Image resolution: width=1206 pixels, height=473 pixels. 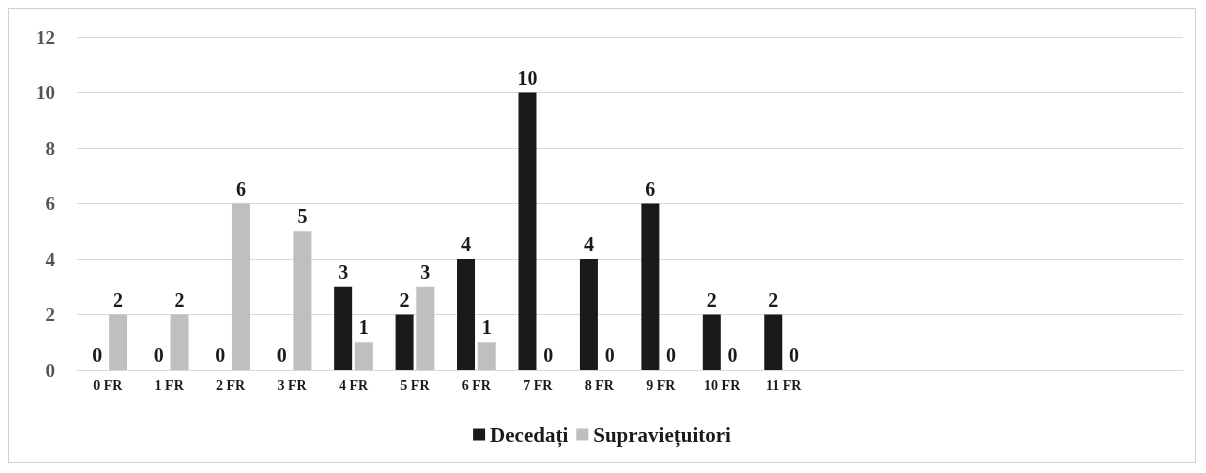 I want to click on x-tick-label: 4 FR, so click(x=353, y=385).